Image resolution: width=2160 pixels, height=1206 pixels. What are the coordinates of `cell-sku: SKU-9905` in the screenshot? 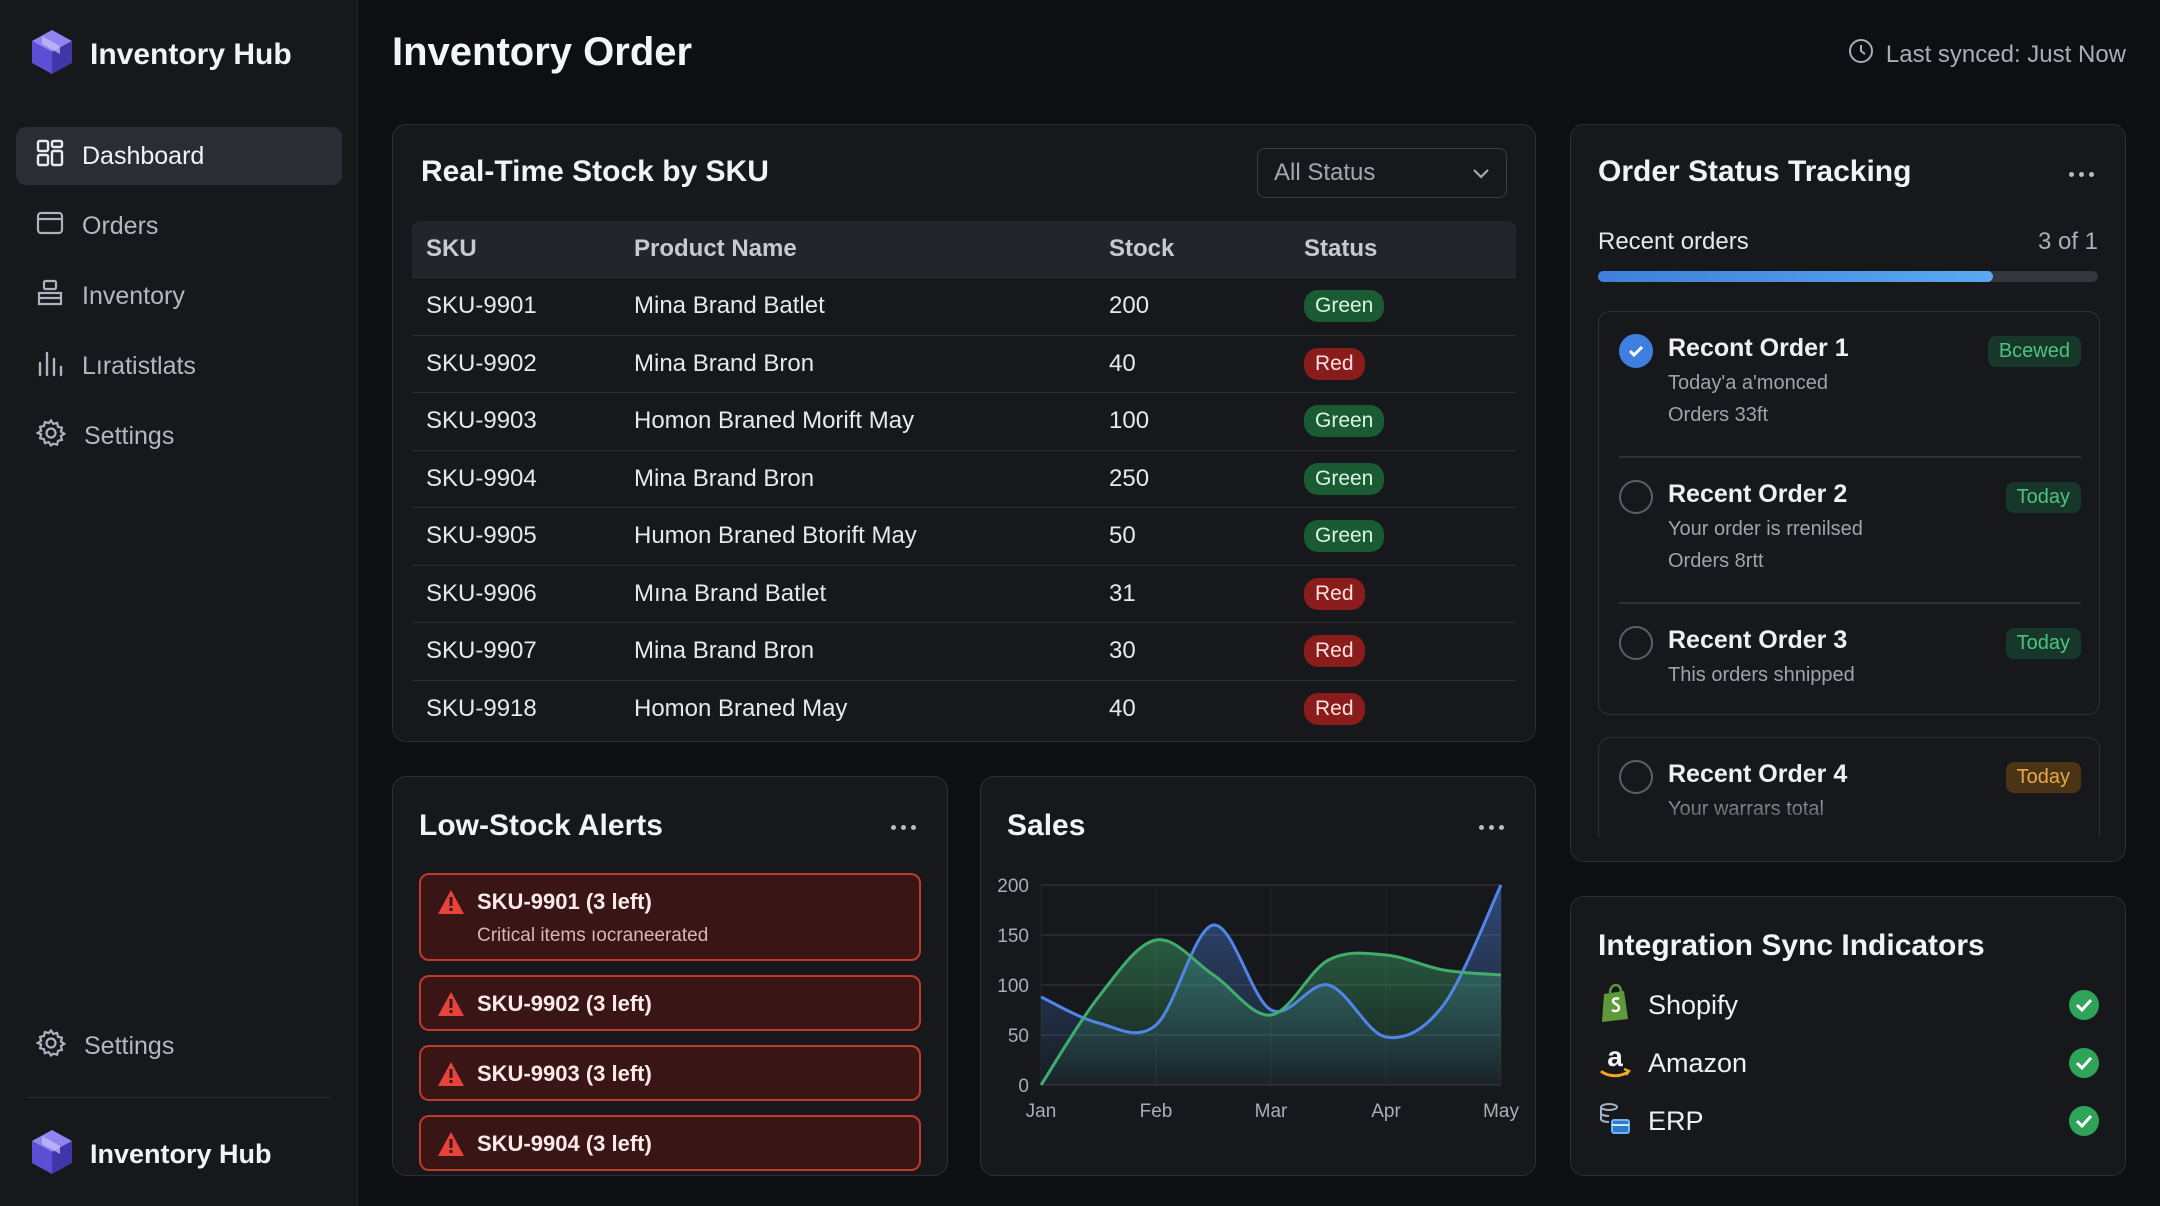 It's located at (481, 536).